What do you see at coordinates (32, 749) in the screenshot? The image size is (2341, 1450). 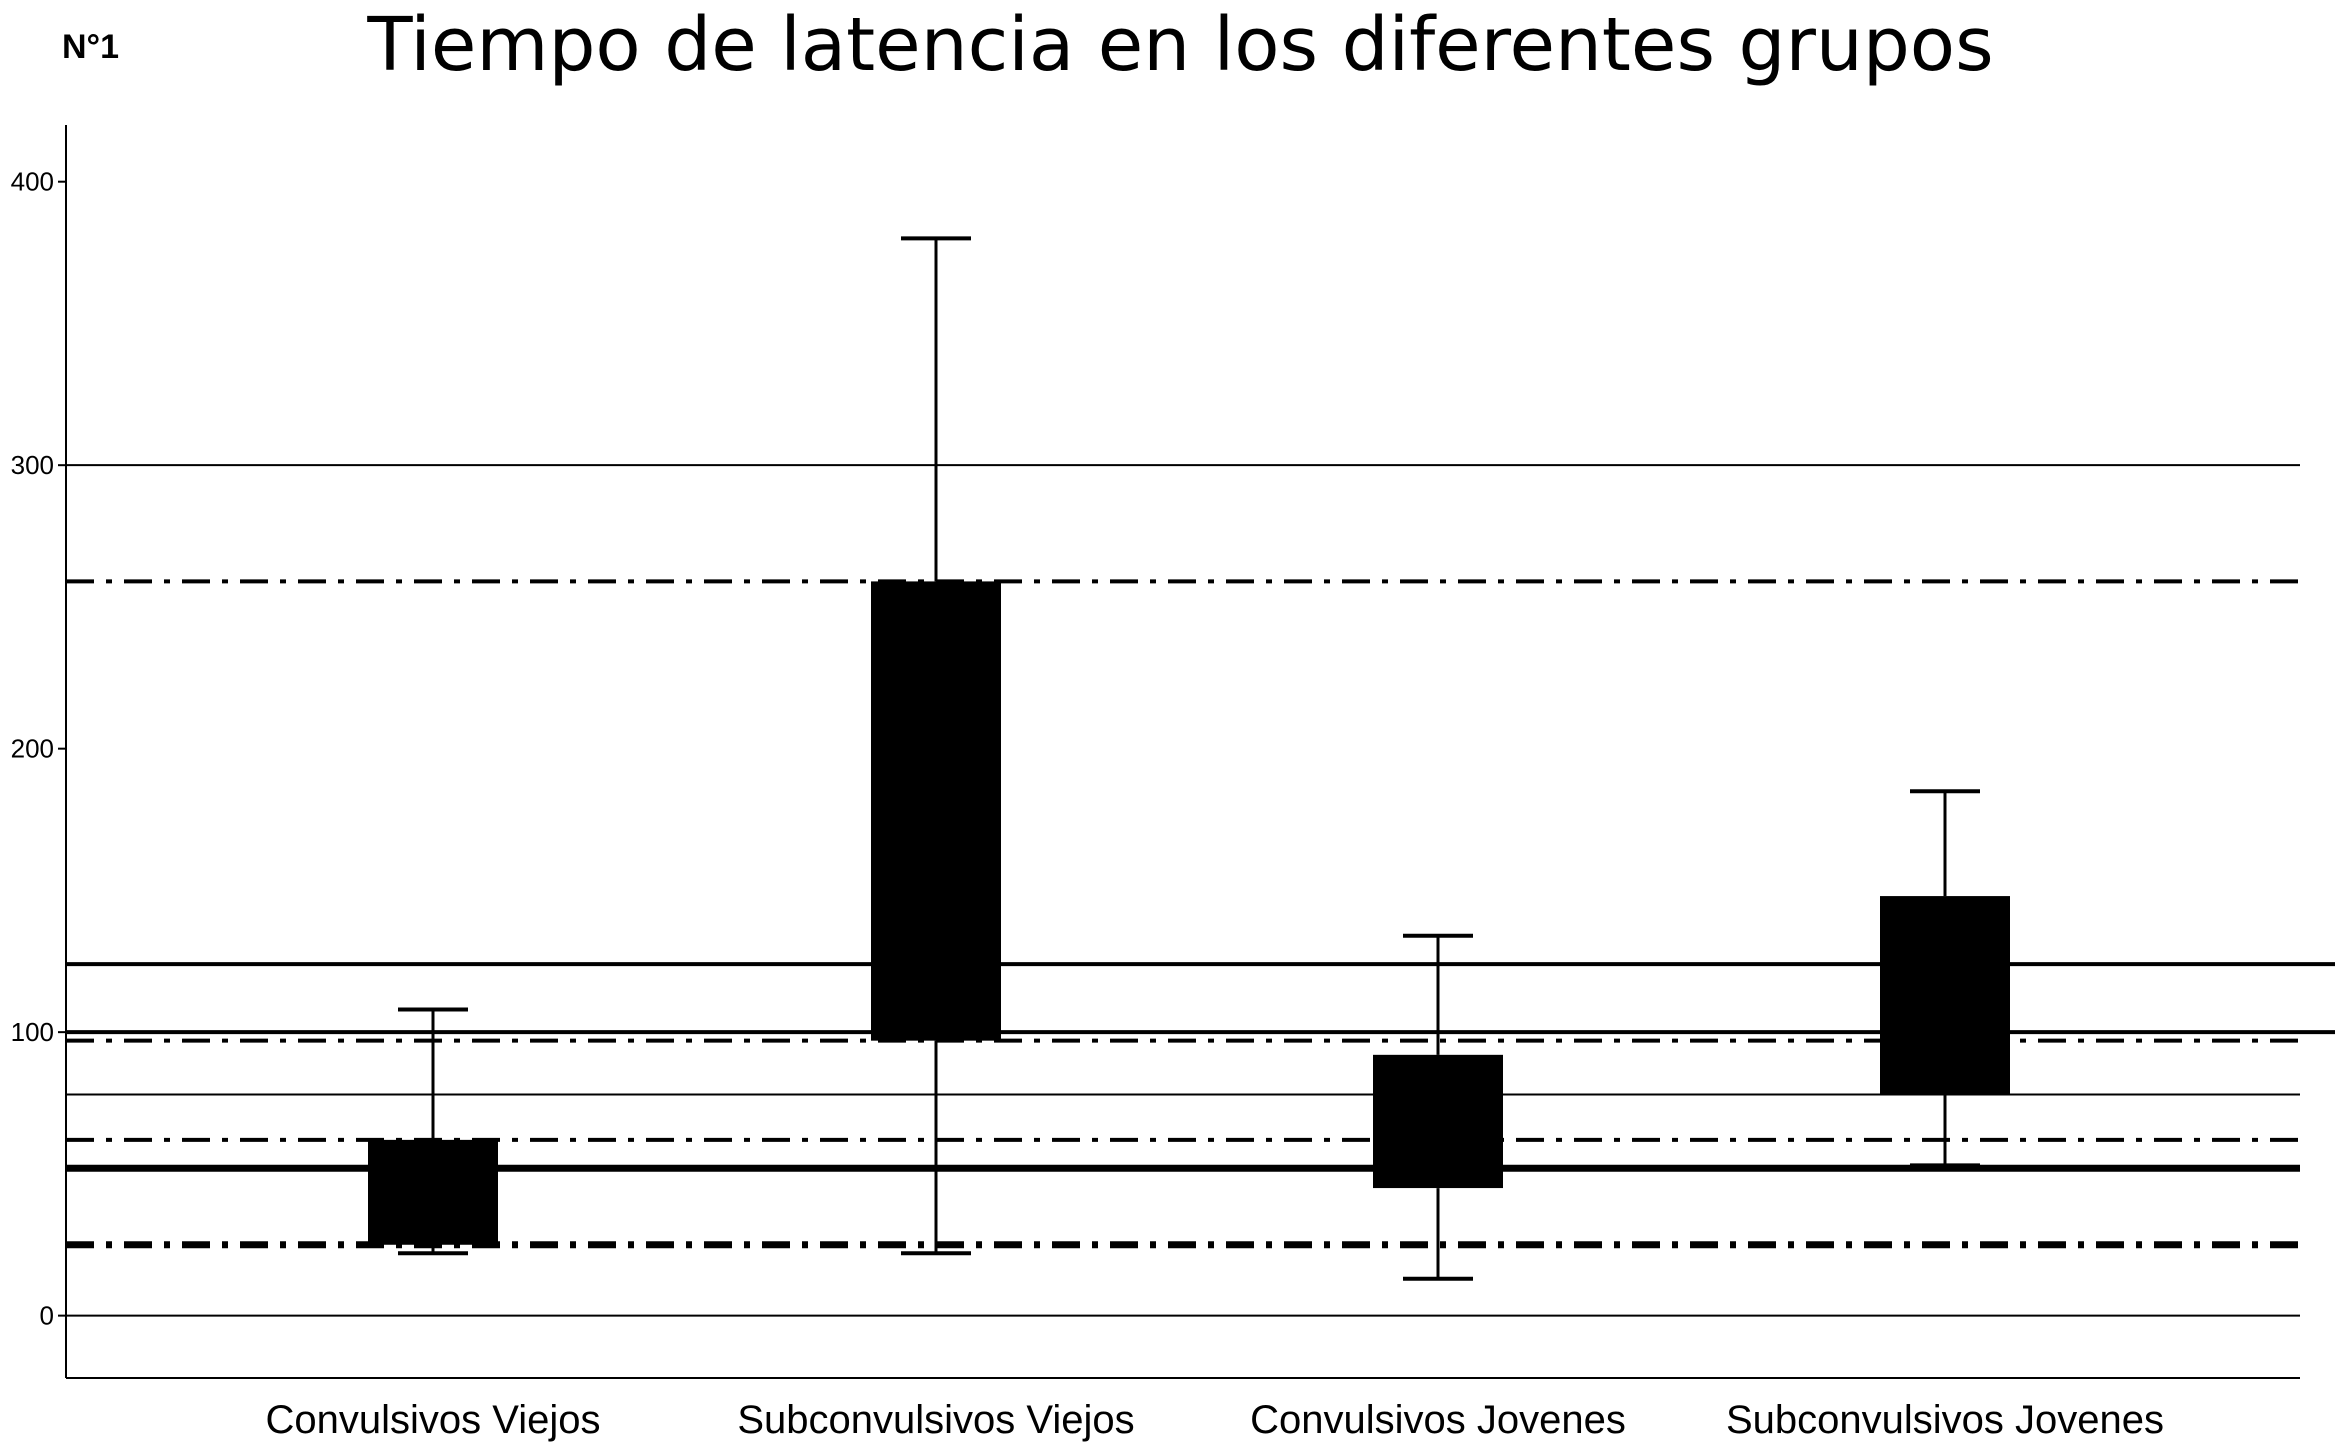 I see `y-tick-label-200: 200` at bounding box center [32, 749].